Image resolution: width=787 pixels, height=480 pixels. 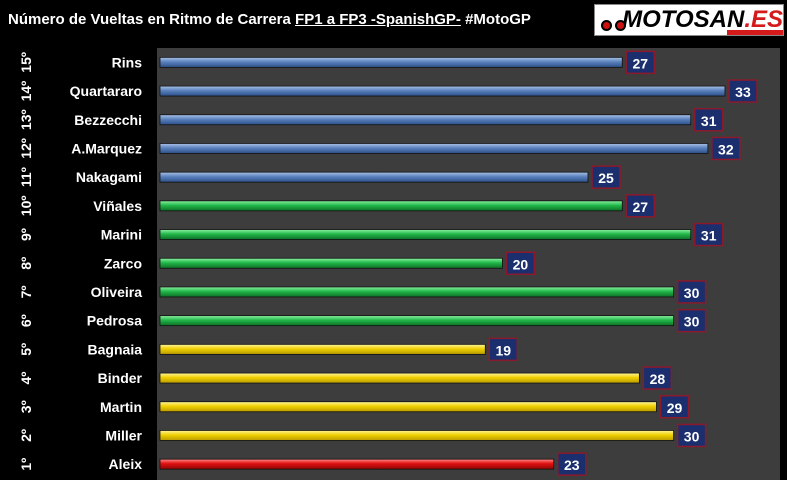 I want to click on rank-label: 11º, so click(x=26, y=177).